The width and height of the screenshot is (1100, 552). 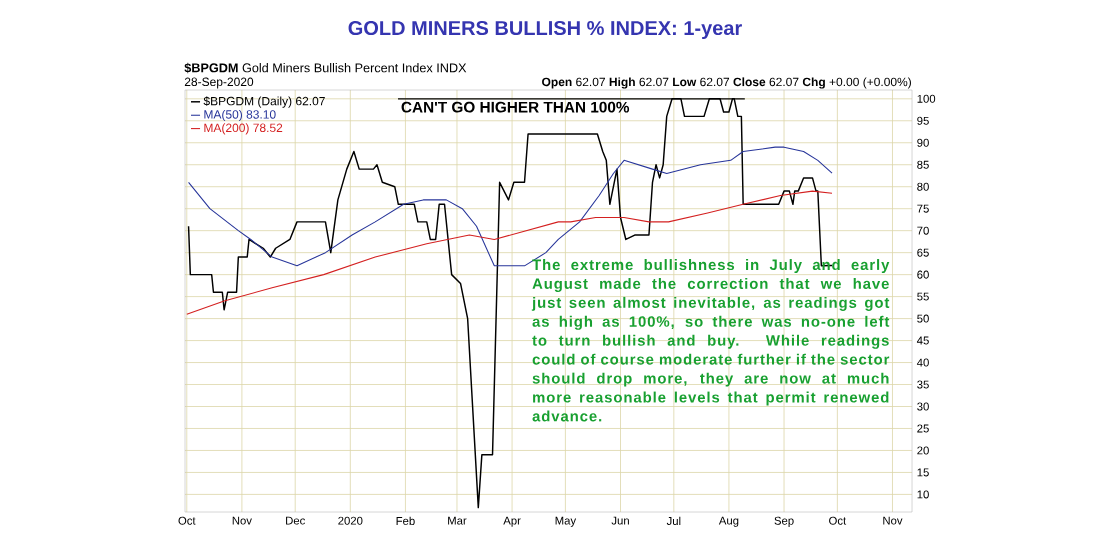 What do you see at coordinates (710, 340) in the screenshot?
I see `text: The extreme bullishness in July and early August made the correction that we have just seen almost inevitable, as readings got as high as 100%, so there was no-one left to turn bullish and buy. While readings could of course moderate further if the sector should drop more, they are now at much more reasonable levels that permit renewed advance.` at bounding box center [710, 340].